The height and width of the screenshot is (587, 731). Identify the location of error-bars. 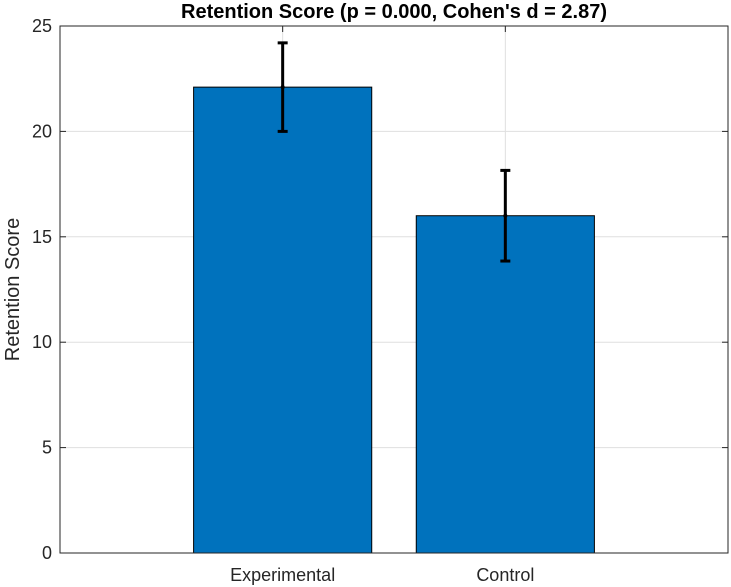
(394, 152).